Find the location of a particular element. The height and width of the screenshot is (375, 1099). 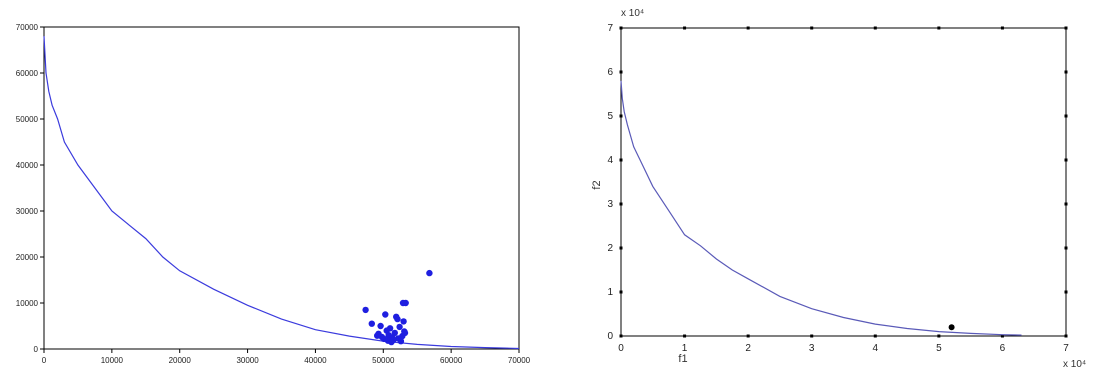

right-x-tick-label: 1 is located at coordinates (685, 348).